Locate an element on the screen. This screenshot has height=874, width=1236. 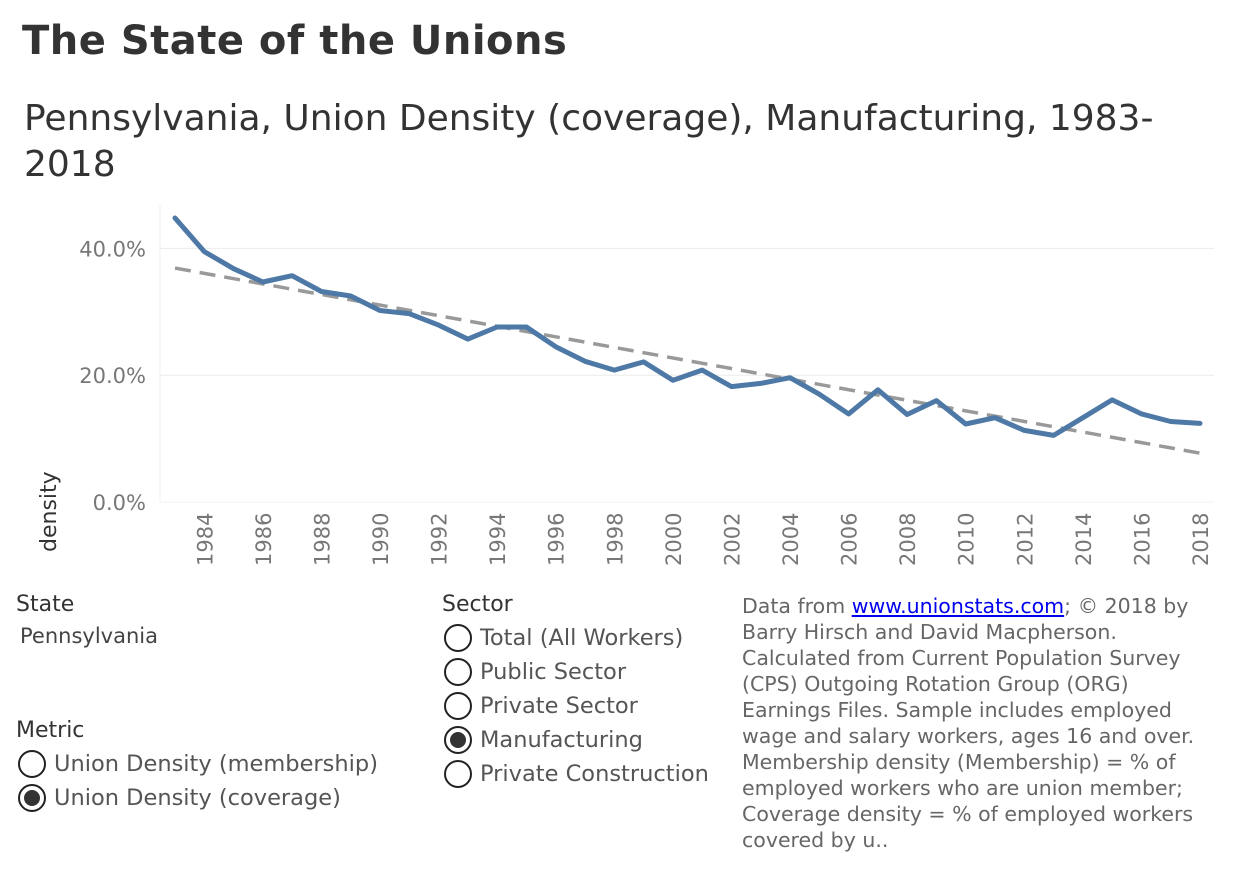
sector-option: Total (All Workers) is located at coordinates (563, 638).